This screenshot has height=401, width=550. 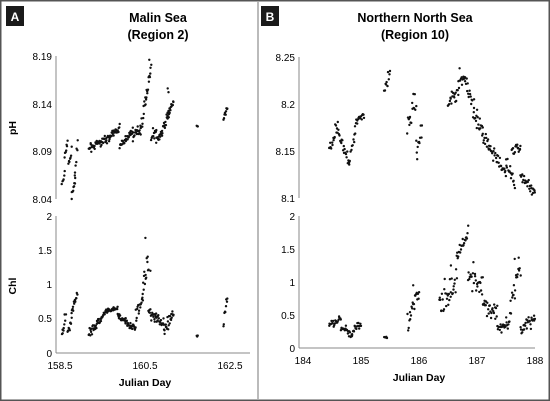 What do you see at coordinates (419, 378) in the screenshot?
I see `panel-b-xlabel: Julian Day` at bounding box center [419, 378].